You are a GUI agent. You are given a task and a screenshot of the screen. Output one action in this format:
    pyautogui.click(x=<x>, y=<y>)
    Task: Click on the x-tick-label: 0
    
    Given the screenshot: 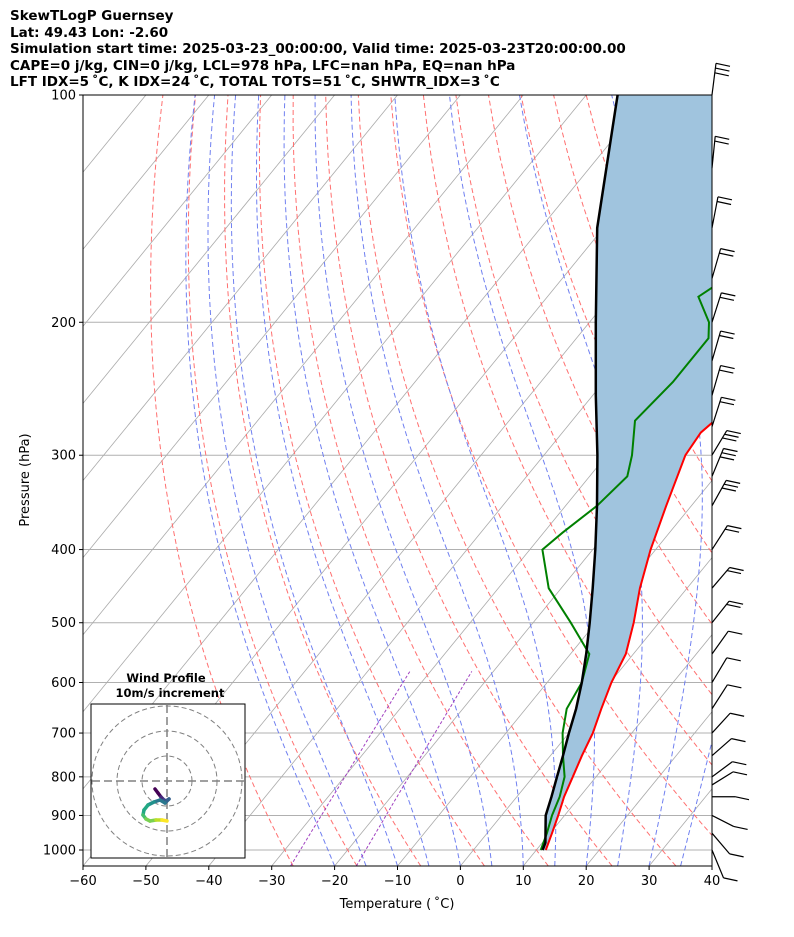 What is the action you would take?
    pyautogui.click(x=460, y=881)
    